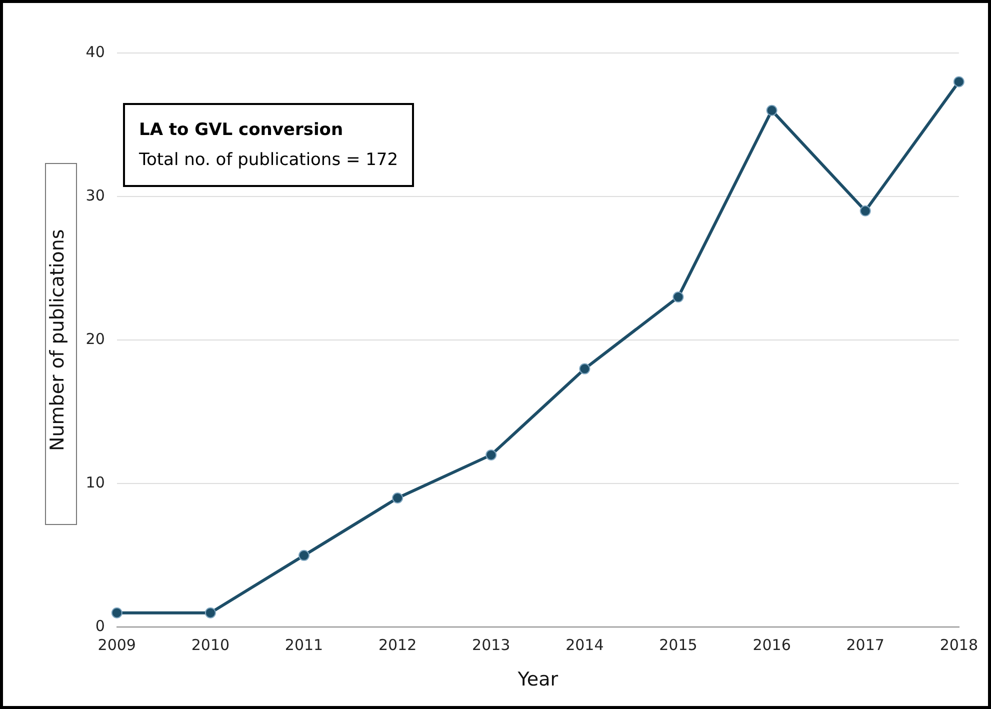  I want to click on x-tick-label: 2009, so click(117, 645).